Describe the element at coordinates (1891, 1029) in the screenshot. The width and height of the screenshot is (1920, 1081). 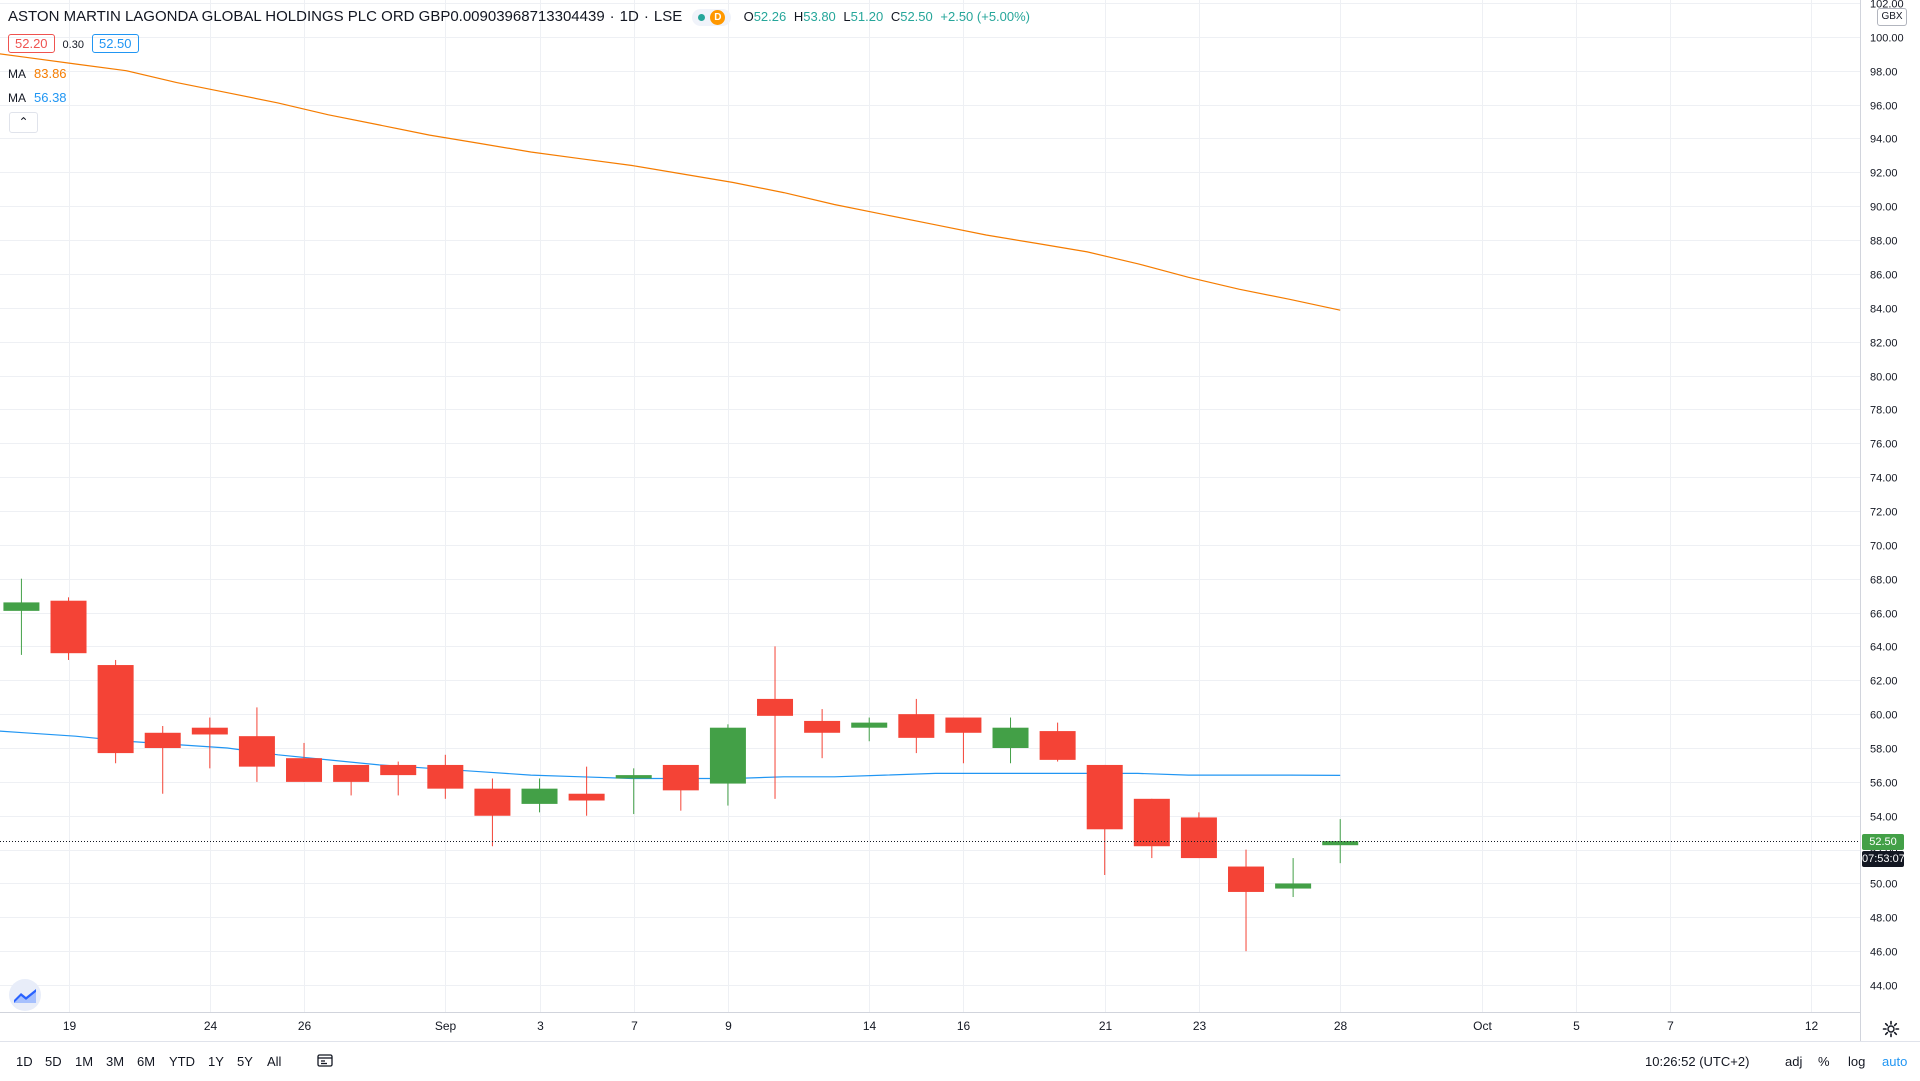
I see `settings-gear-icon` at that location.